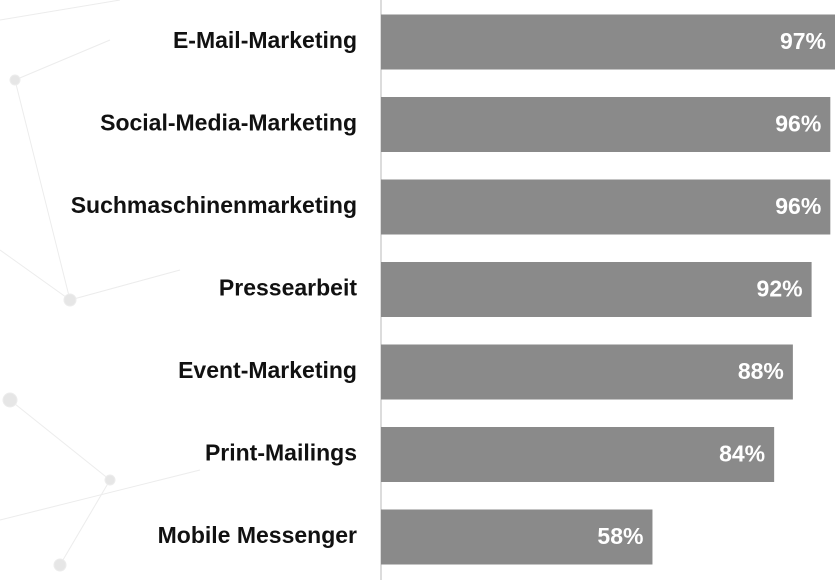  What do you see at coordinates (620, 536) in the screenshot?
I see `value-label: 58%` at bounding box center [620, 536].